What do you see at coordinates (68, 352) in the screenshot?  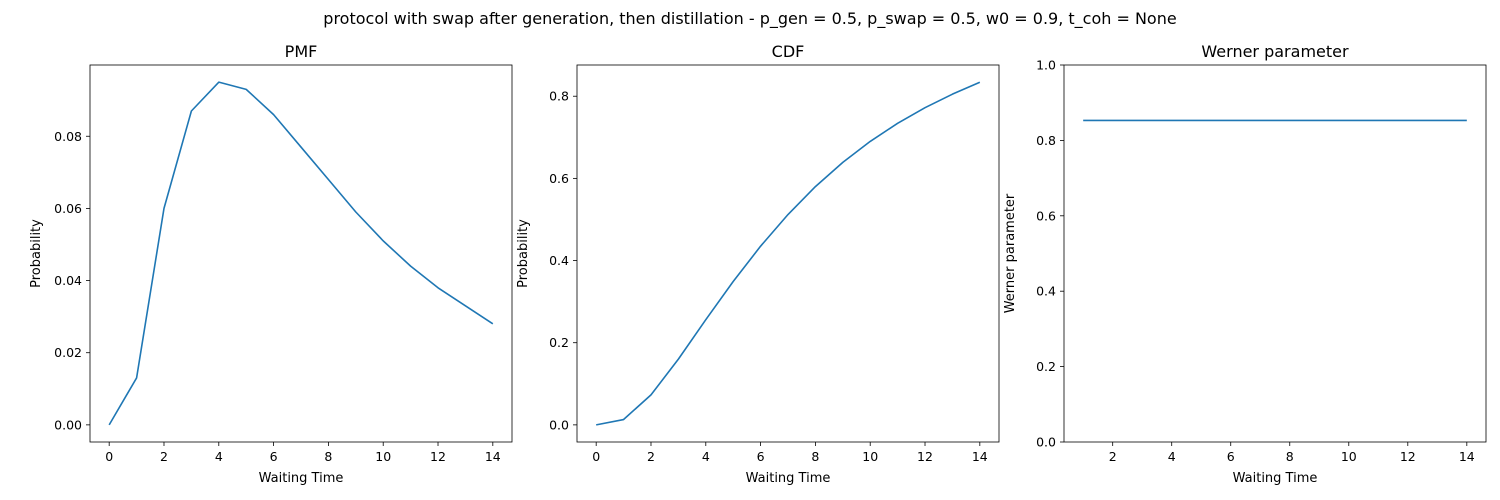 I see `y-tick-label: 0.02` at bounding box center [68, 352].